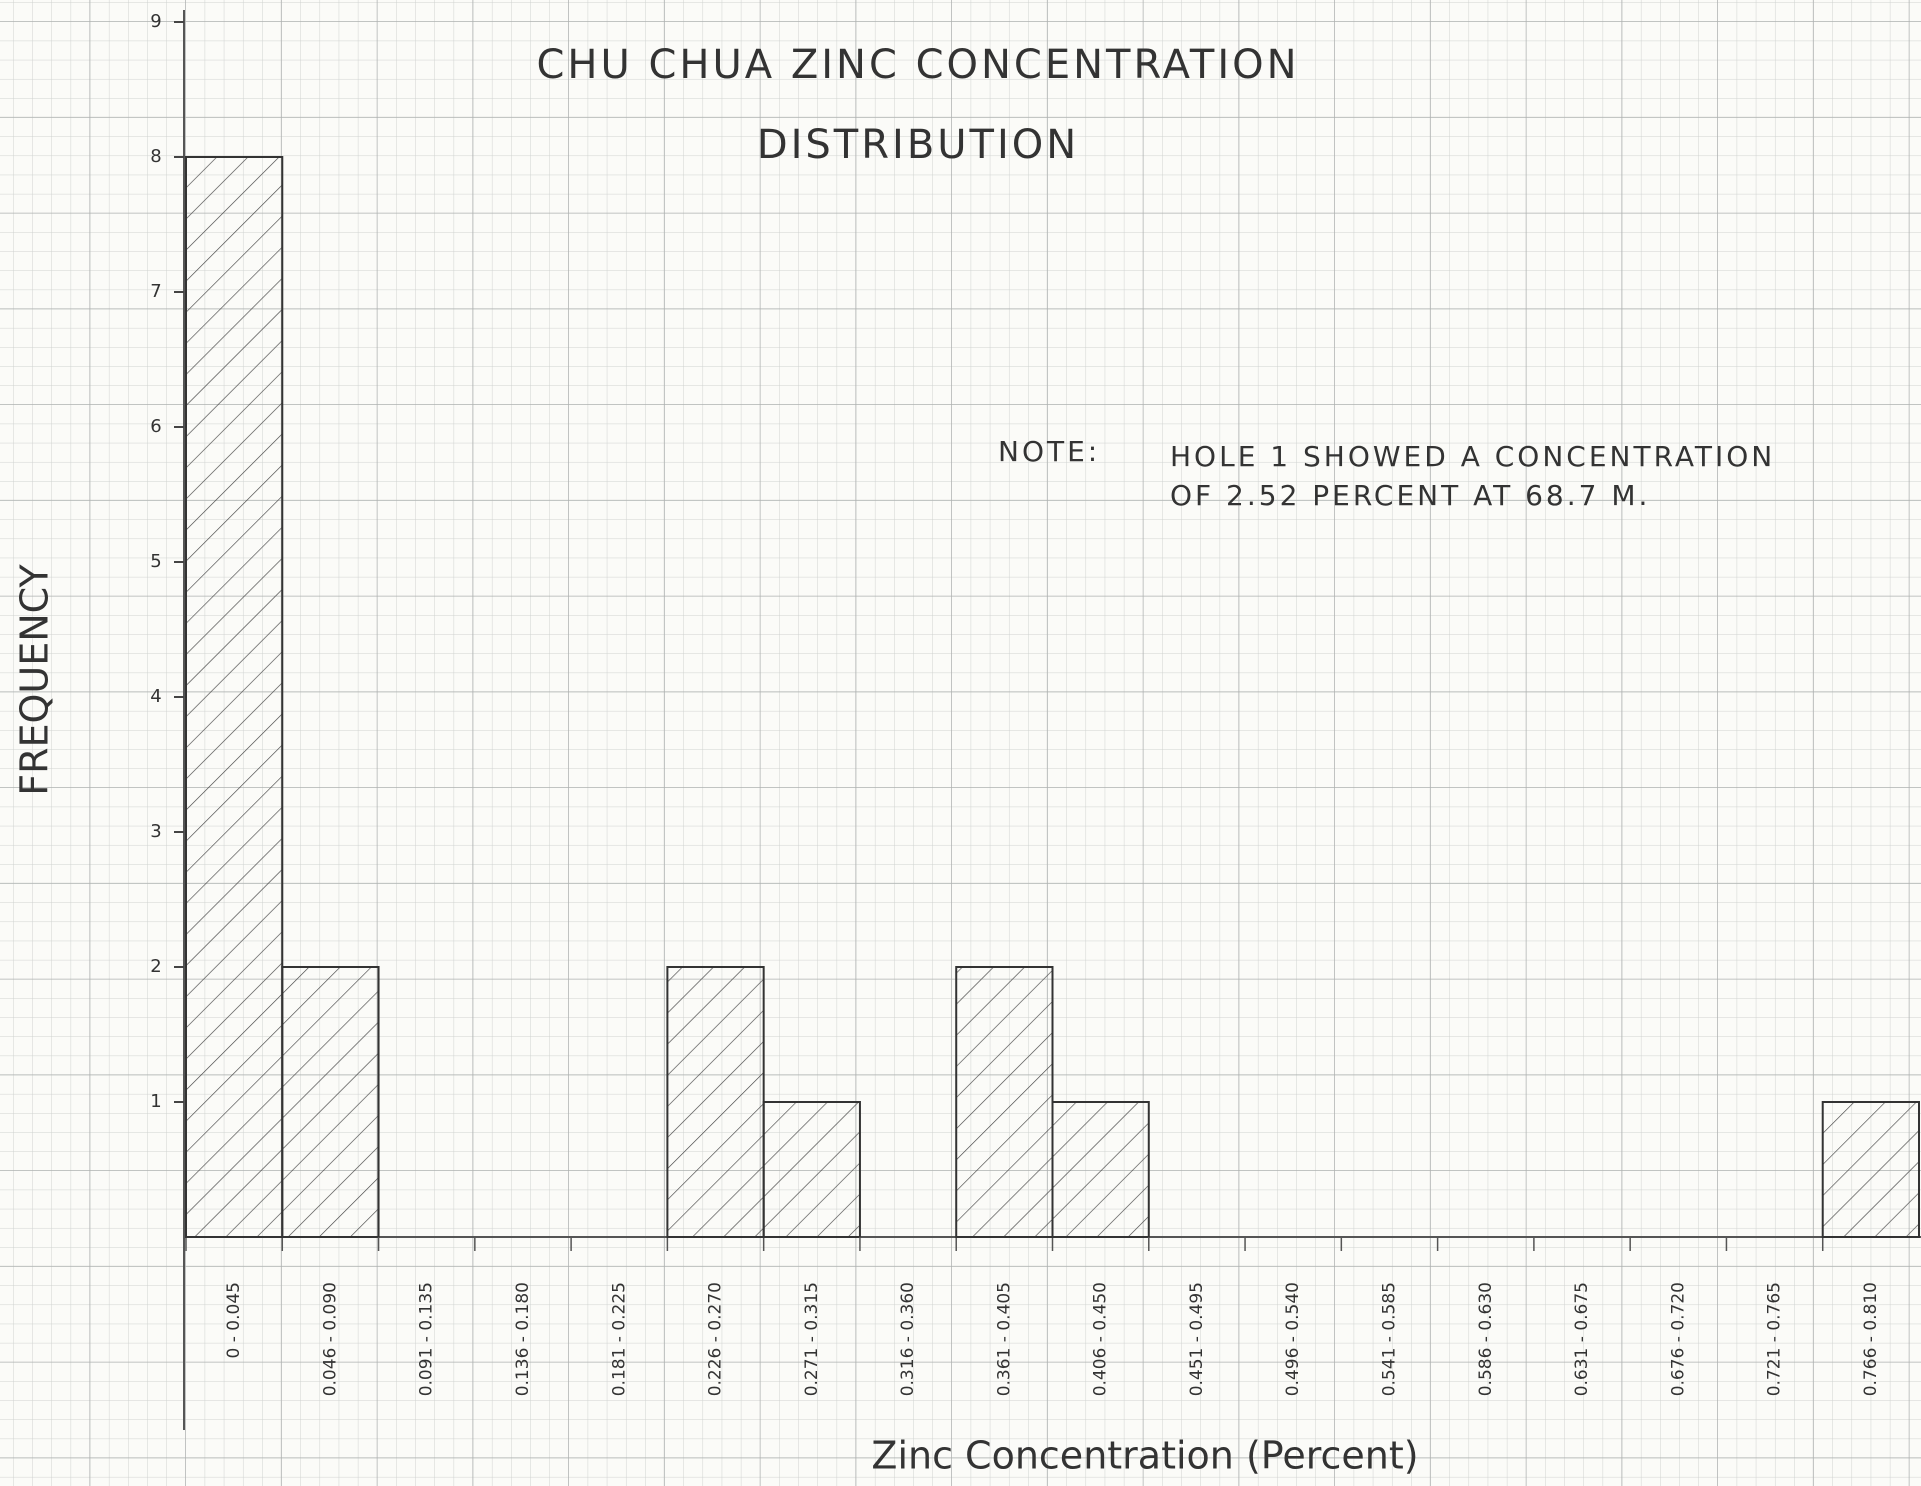 The image size is (1921, 1486). I want to click on chart-subtitle: DISTRIBUTION, so click(918, 145).